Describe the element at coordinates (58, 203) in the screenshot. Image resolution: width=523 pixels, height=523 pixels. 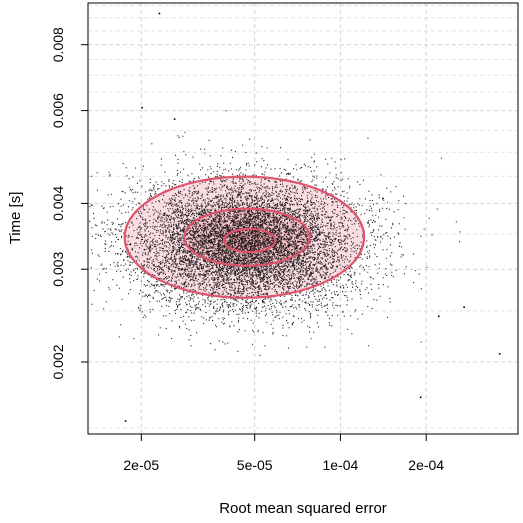
I see `y-tick-label: 0.004` at that location.